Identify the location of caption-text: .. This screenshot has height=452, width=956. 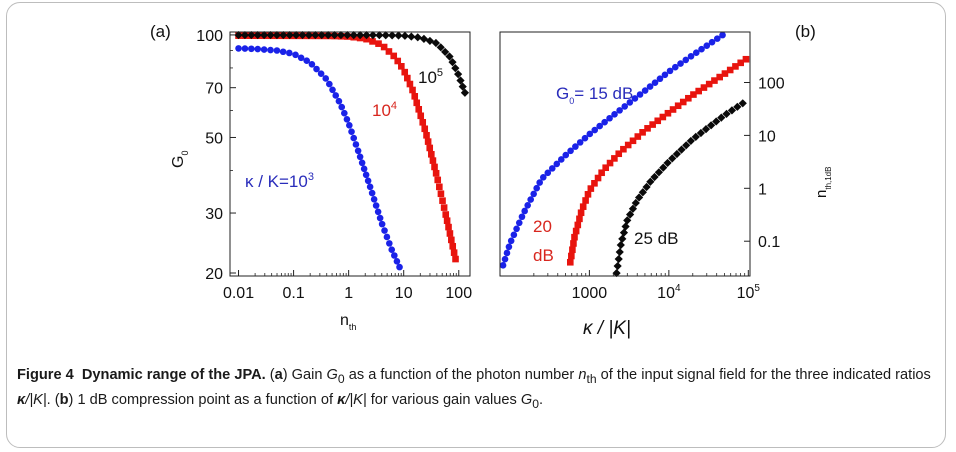
(541, 400).